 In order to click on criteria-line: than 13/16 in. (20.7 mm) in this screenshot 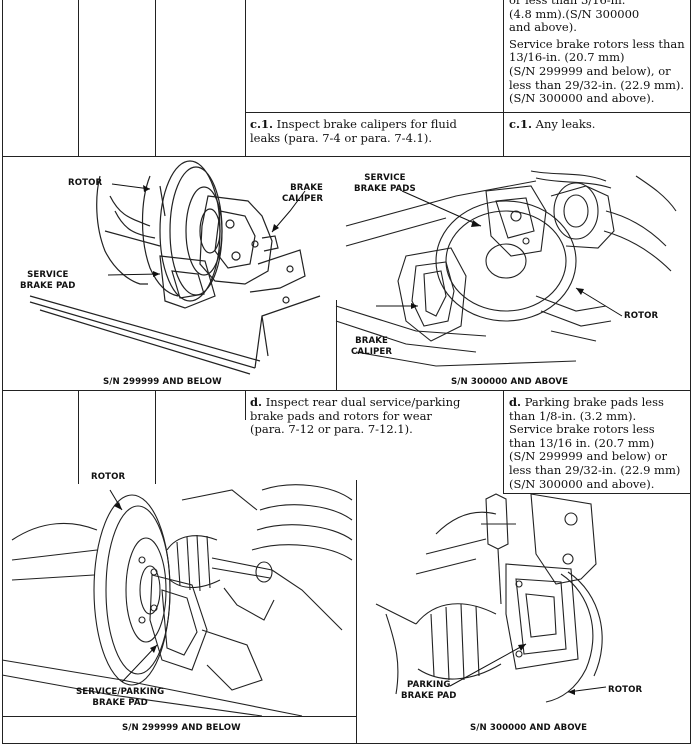, I will do `click(582, 442)`.